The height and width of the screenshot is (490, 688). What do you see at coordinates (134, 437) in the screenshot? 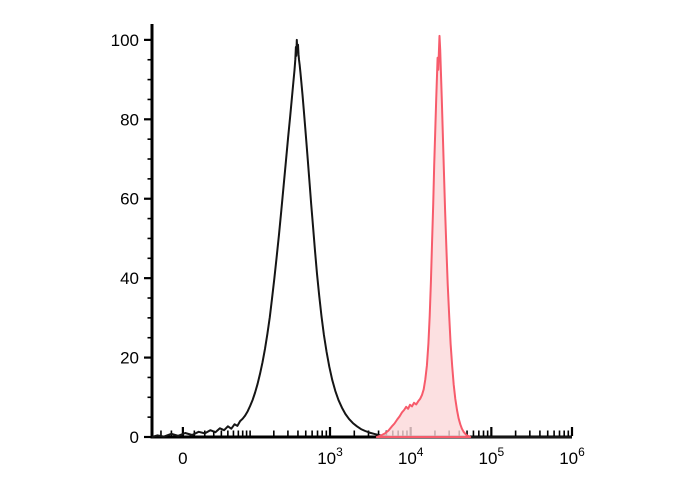
I see `y-tick-label: 0` at bounding box center [134, 437].